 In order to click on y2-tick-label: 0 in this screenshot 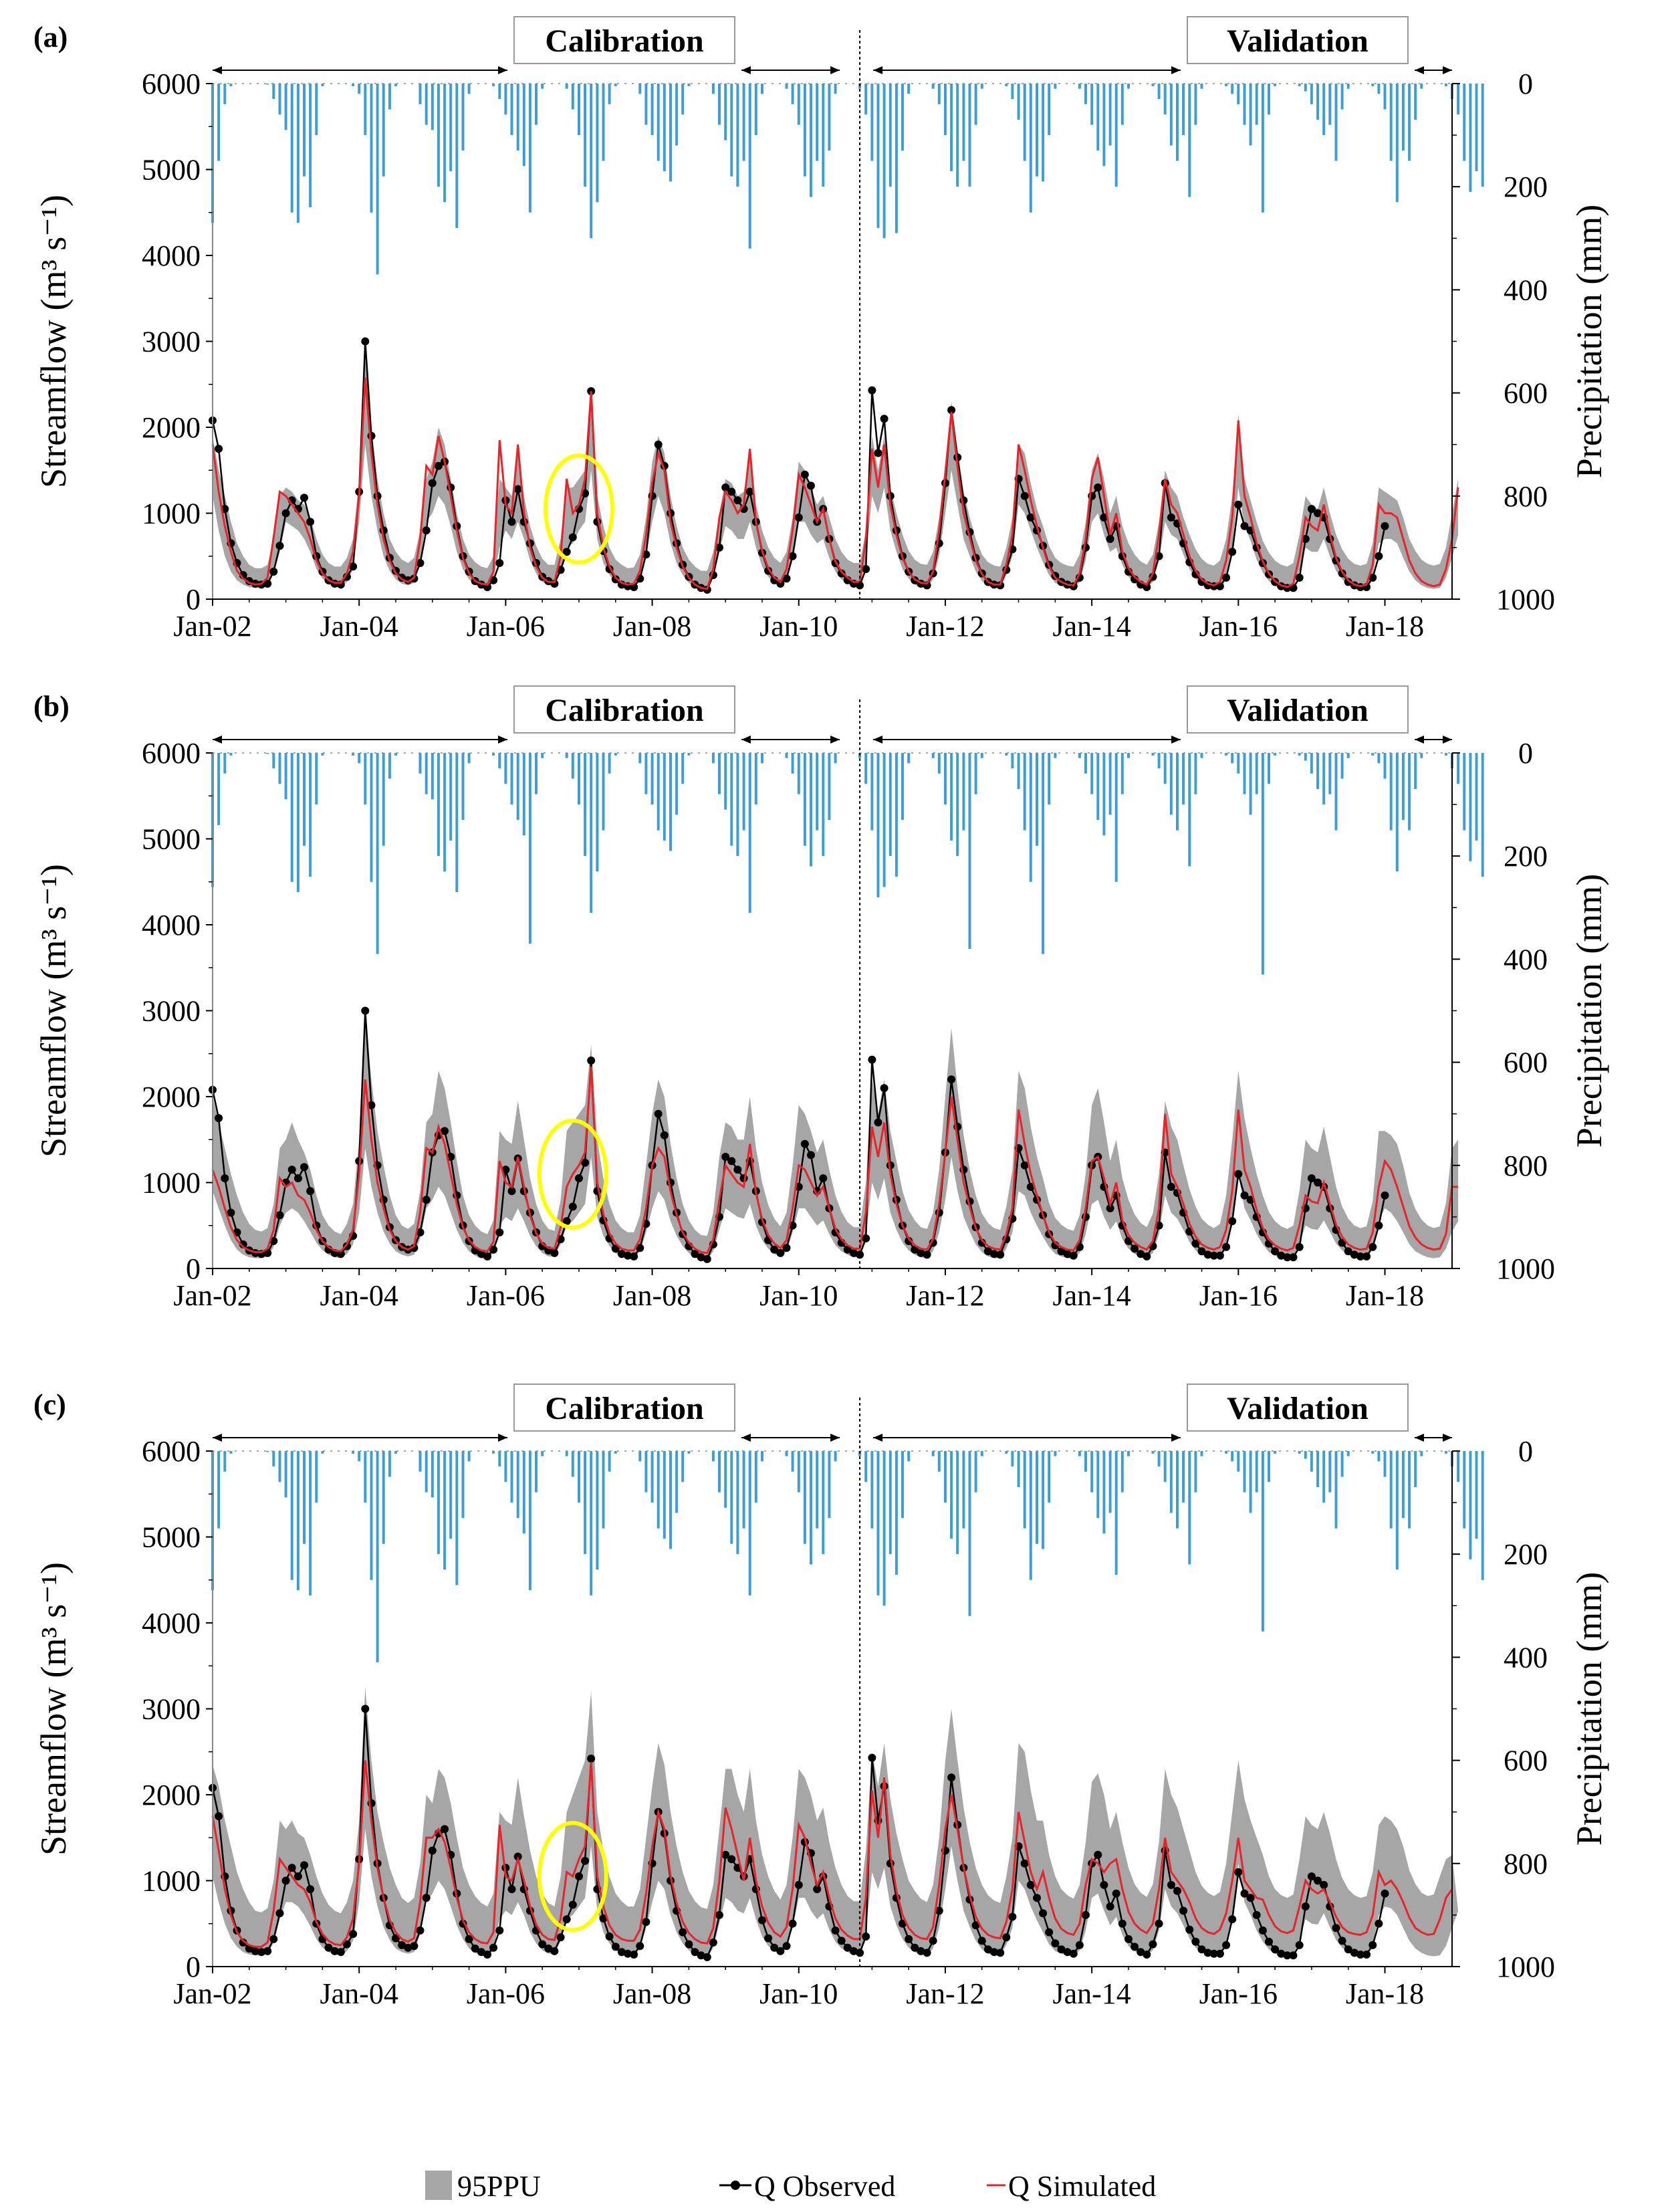, I will do `click(1525, 84)`.